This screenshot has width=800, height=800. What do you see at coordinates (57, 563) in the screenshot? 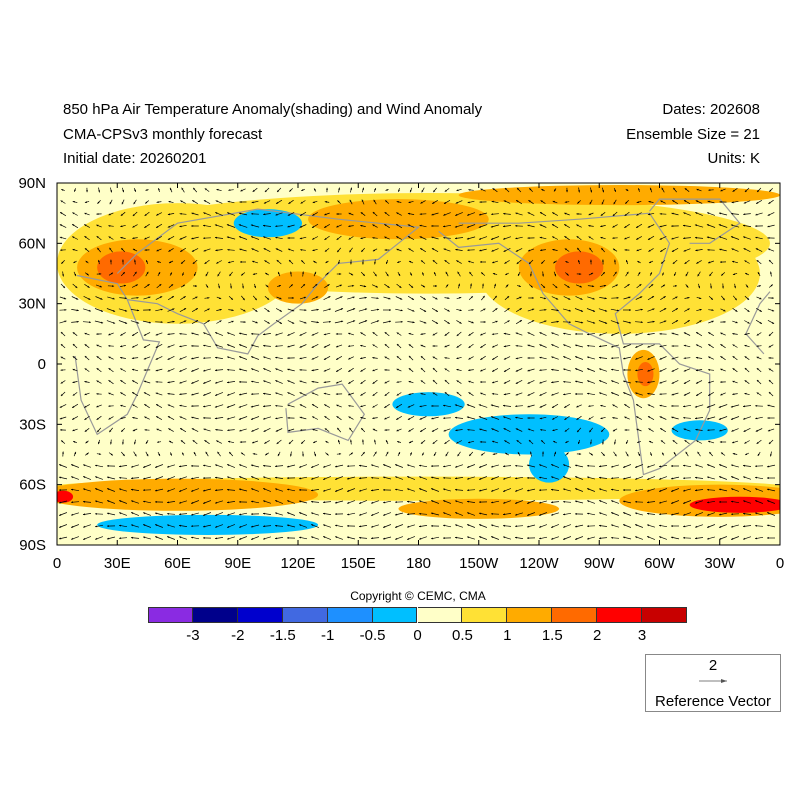
I see `lon-label: 0` at bounding box center [57, 563].